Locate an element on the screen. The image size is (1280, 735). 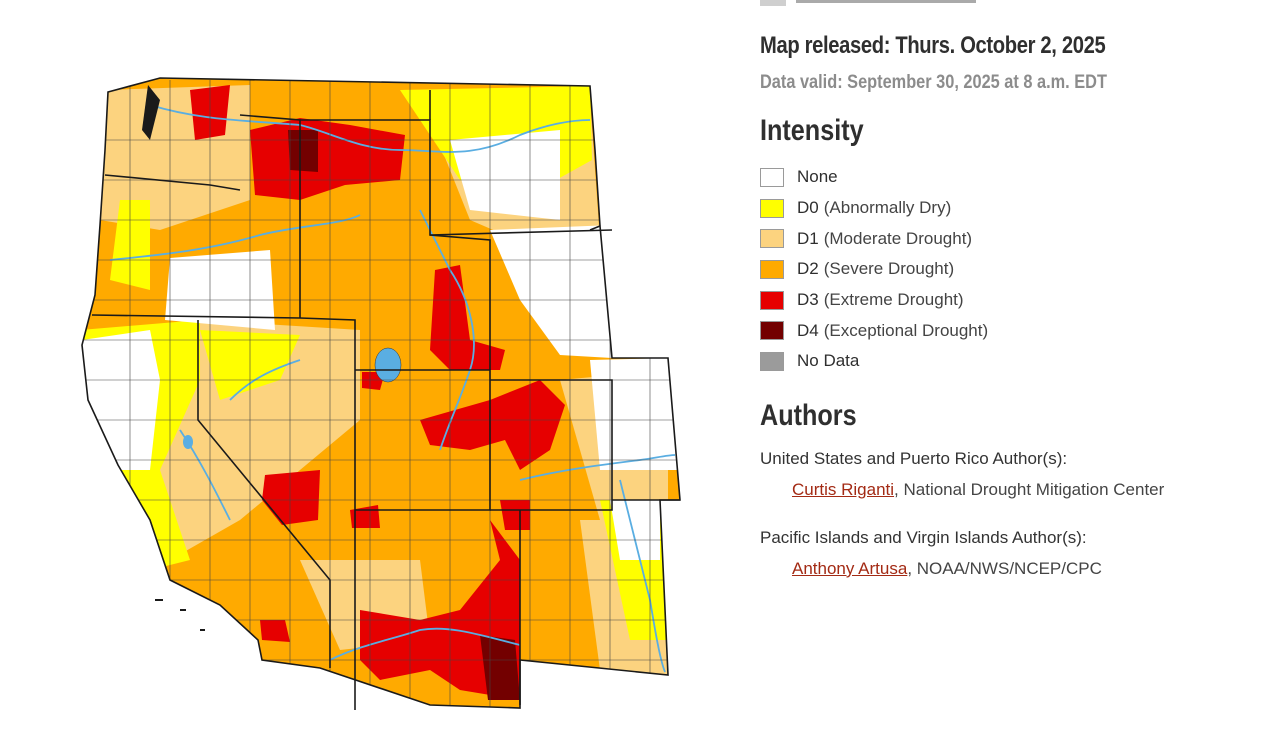
legend-desc: (Abnormally Dry) is located at coordinates (887, 208).